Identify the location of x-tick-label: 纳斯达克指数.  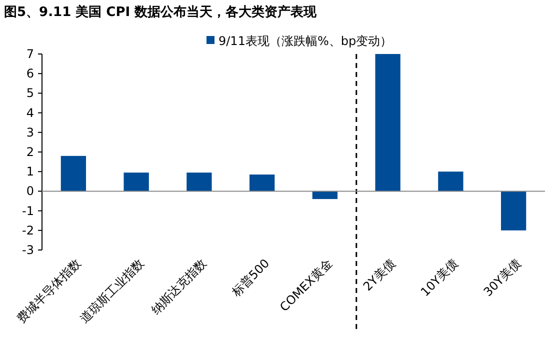
(179, 287).